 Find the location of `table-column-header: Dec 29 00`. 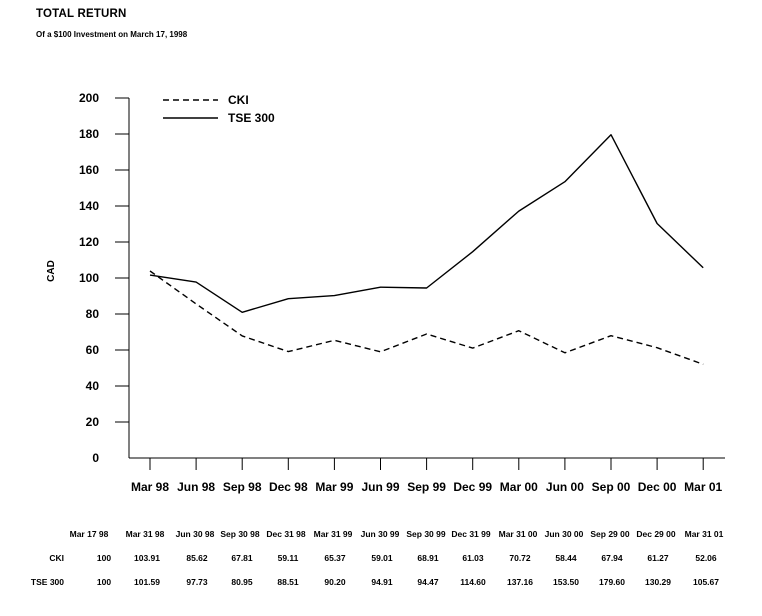

table-column-header: Dec 29 00 is located at coordinates (655, 534).